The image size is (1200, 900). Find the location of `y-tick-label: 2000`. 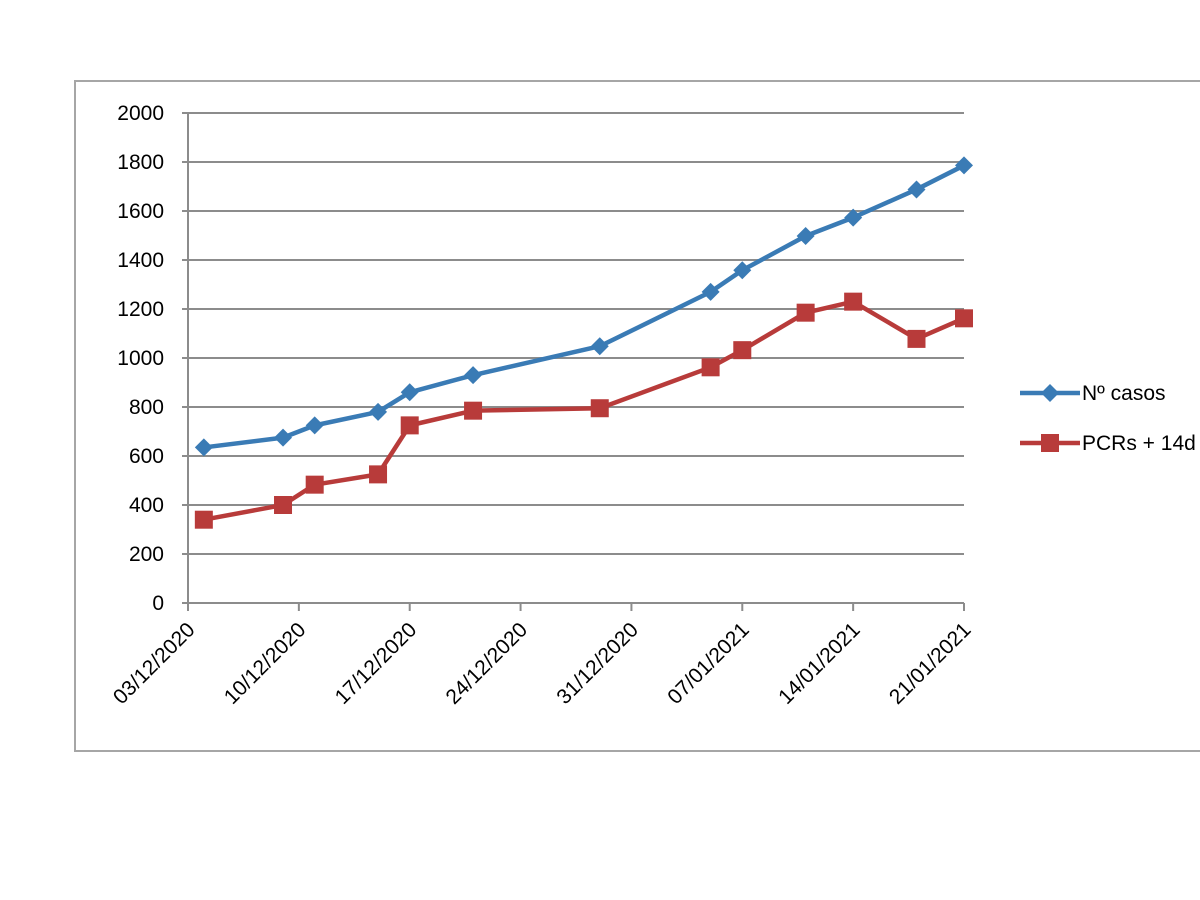

y-tick-label: 2000 is located at coordinates (140, 113).